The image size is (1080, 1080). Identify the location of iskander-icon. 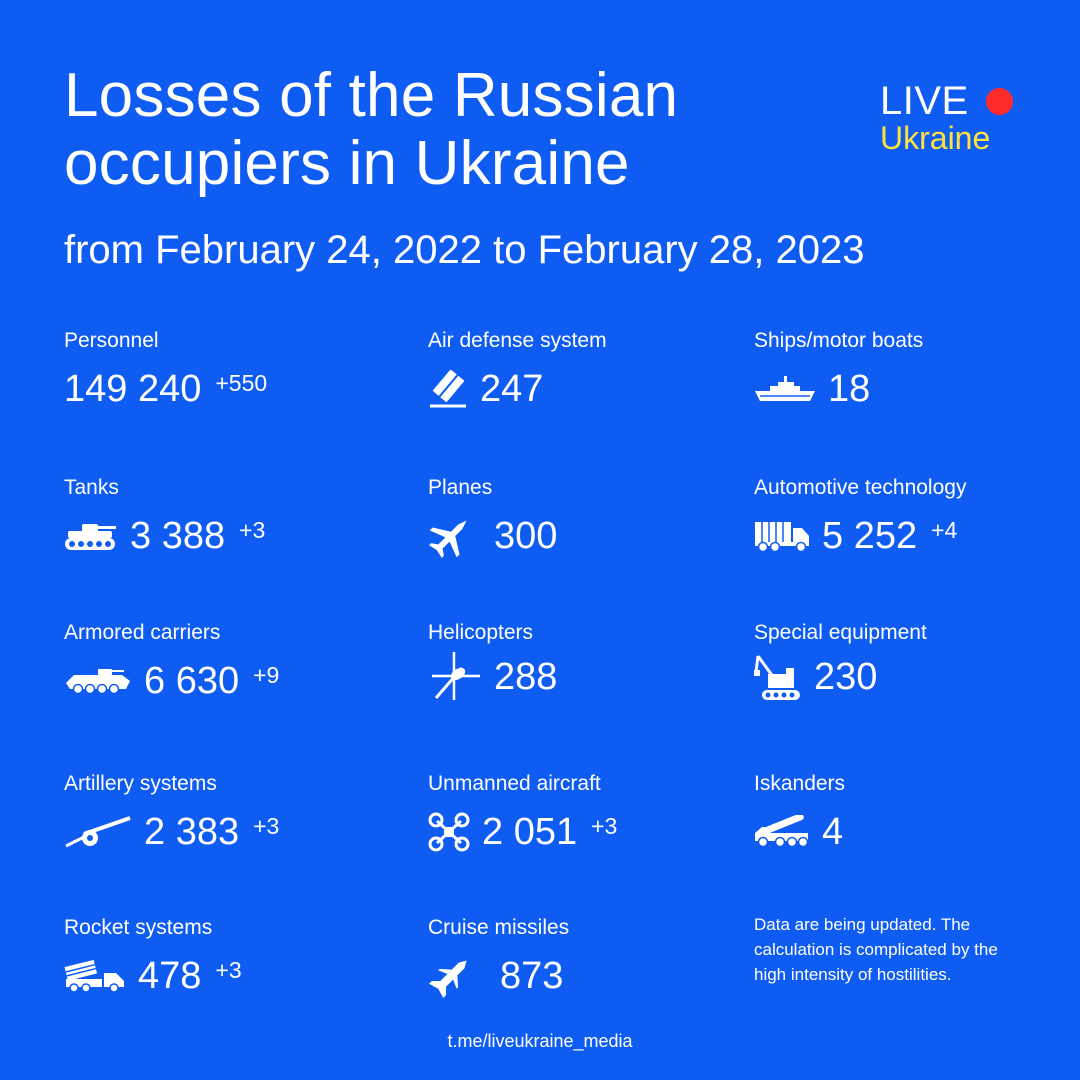
(782, 832).